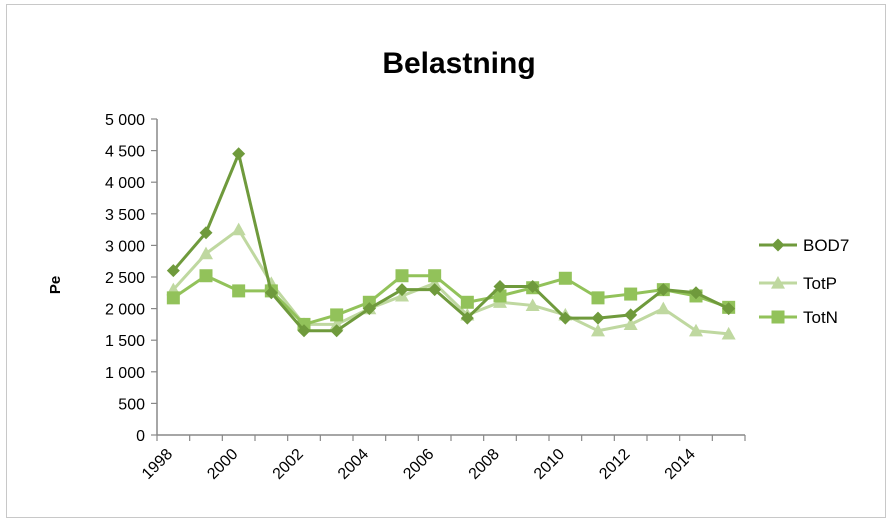 The image size is (890, 522). I want to click on legend-item-totp: TotP, so click(798, 283).